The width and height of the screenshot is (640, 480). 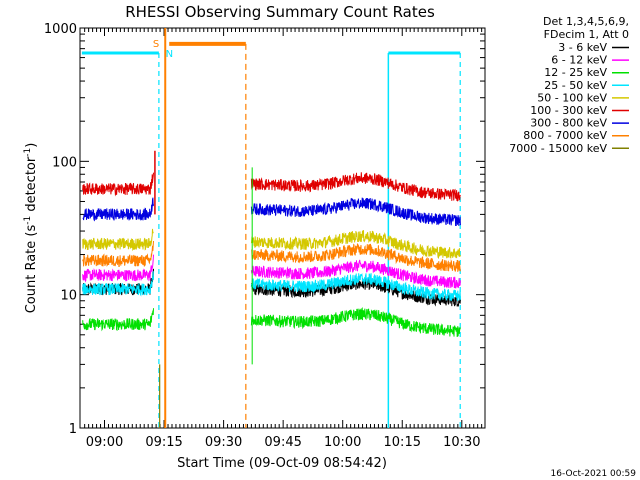 I want to click on x-tick-label: 10:15, so click(x=402, y=442).